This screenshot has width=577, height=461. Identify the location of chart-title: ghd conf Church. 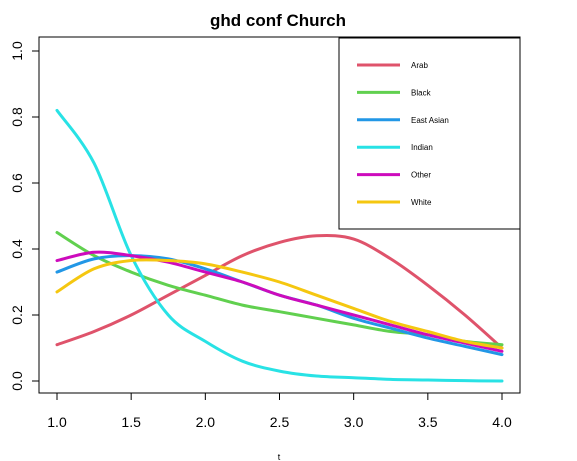
(278, 20).